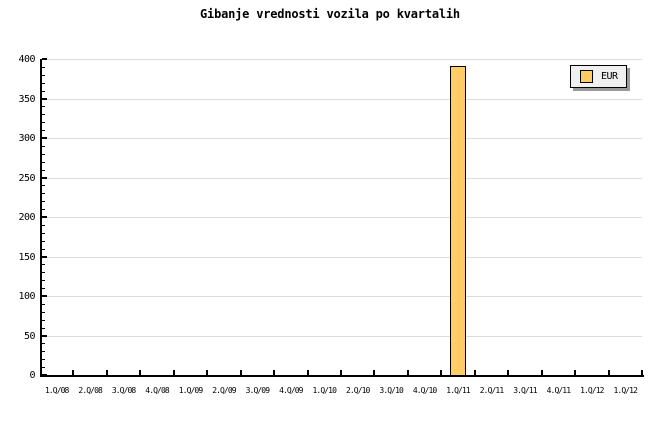 The image size is (660, 440). What do you see at coordinates (26, 178) in the screenshot?
I see `y-axis-label: 250` at bounding box center [26, 178].